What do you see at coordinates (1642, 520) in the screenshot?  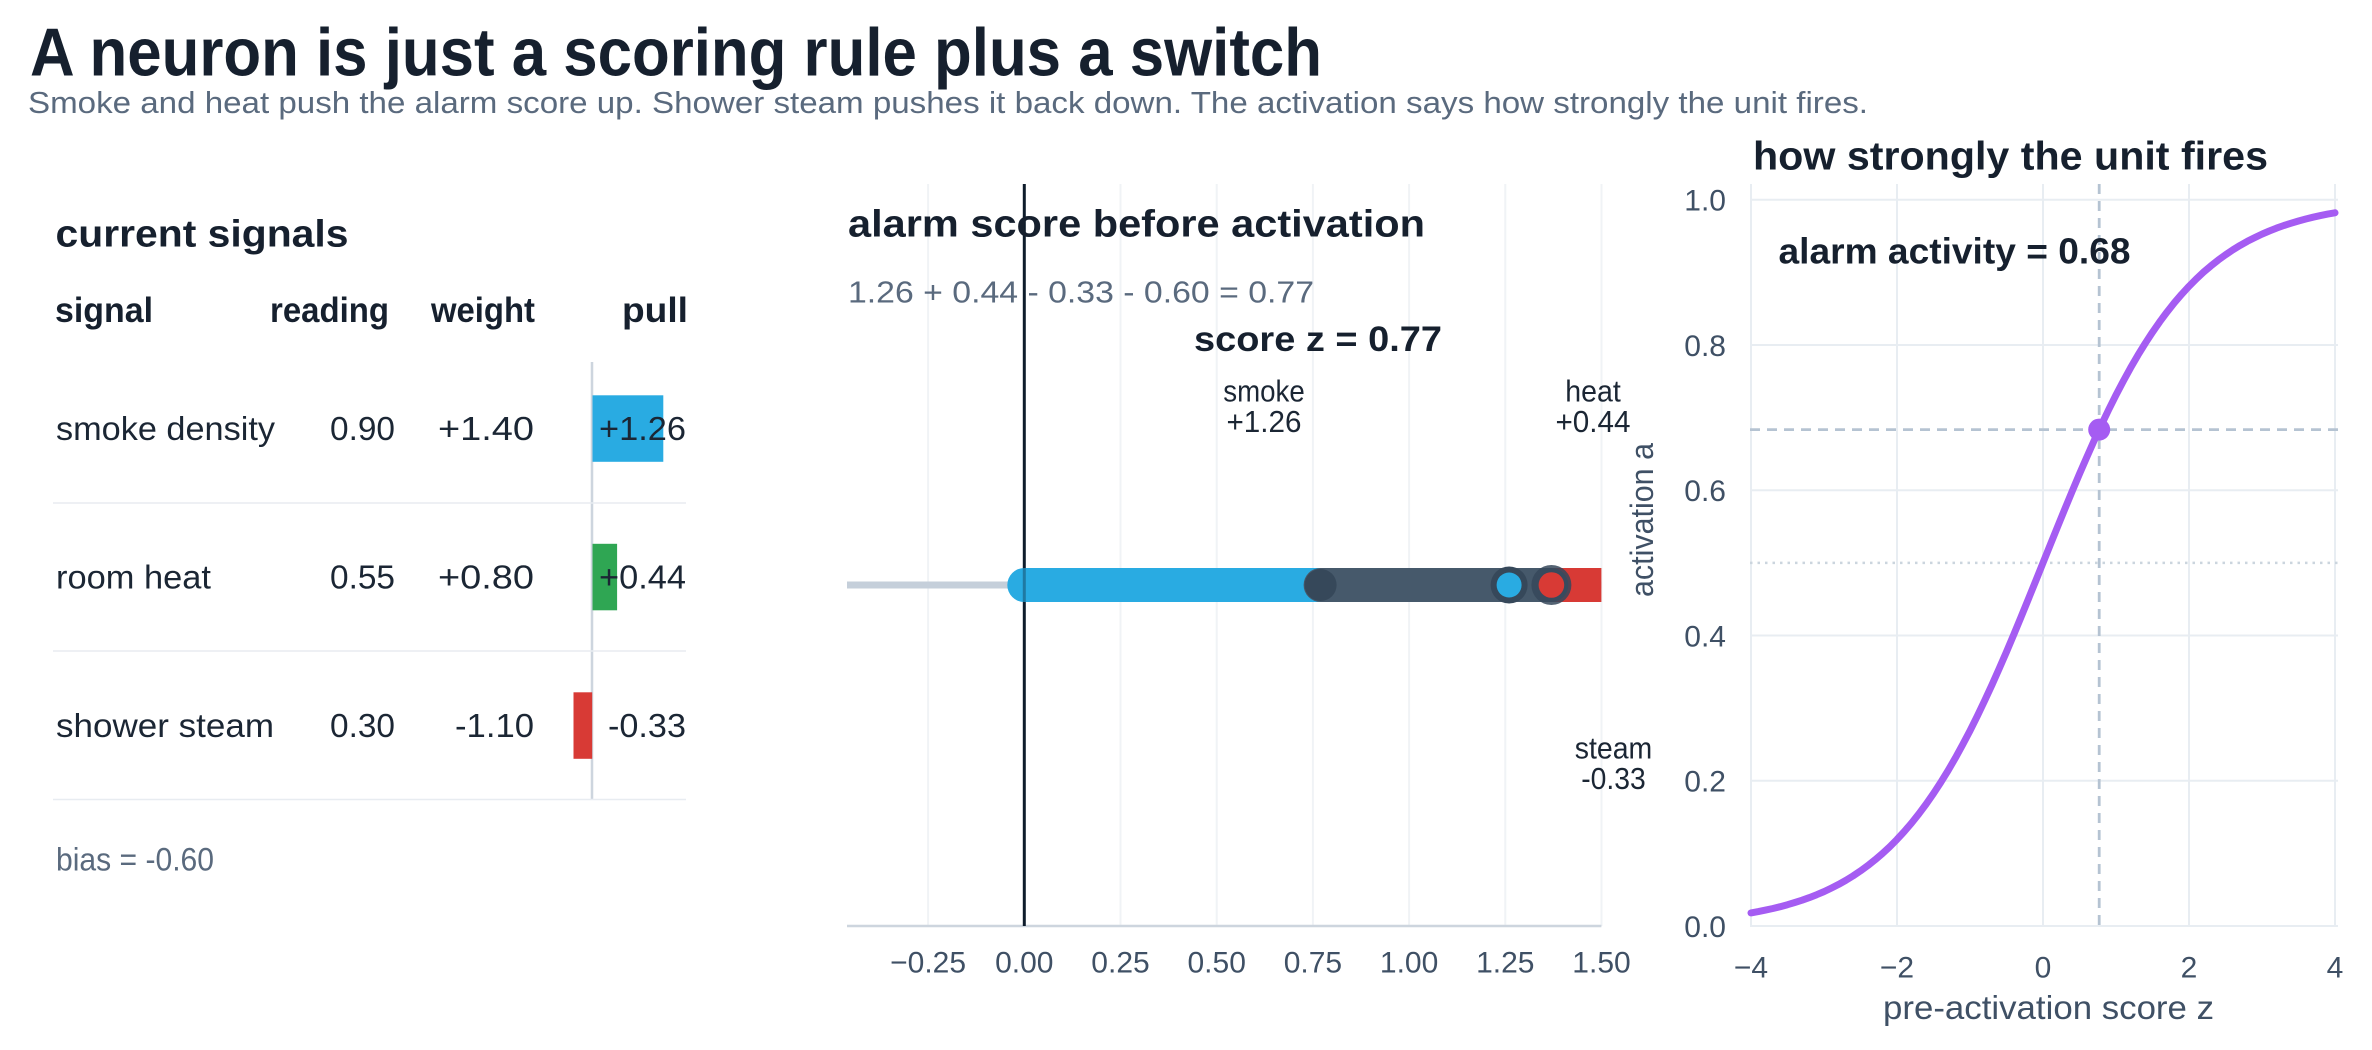 I see `svg-text: activation a` at bounding box center [1642, 520].